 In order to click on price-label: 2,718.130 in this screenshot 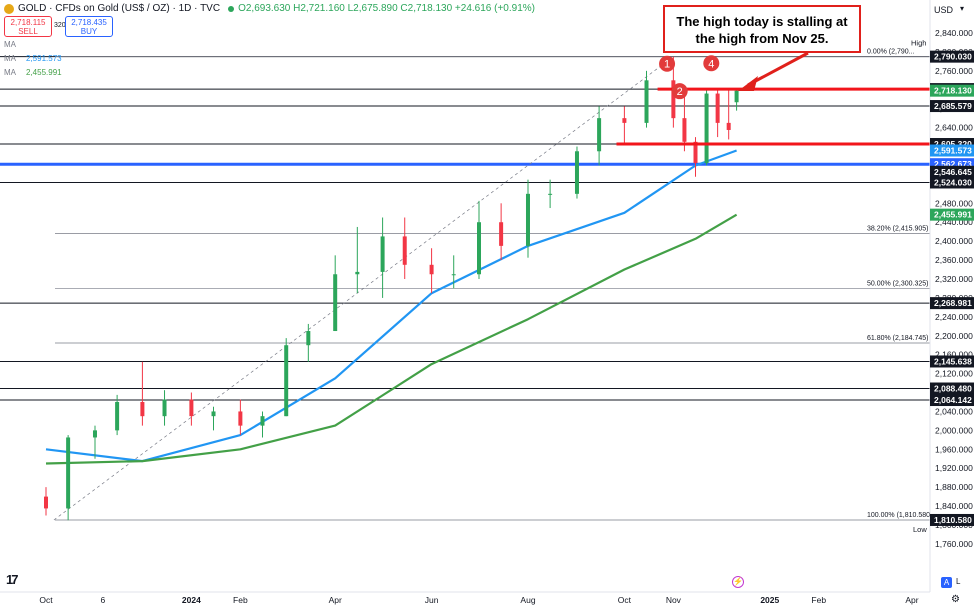, I will do `click(953, 91)`.